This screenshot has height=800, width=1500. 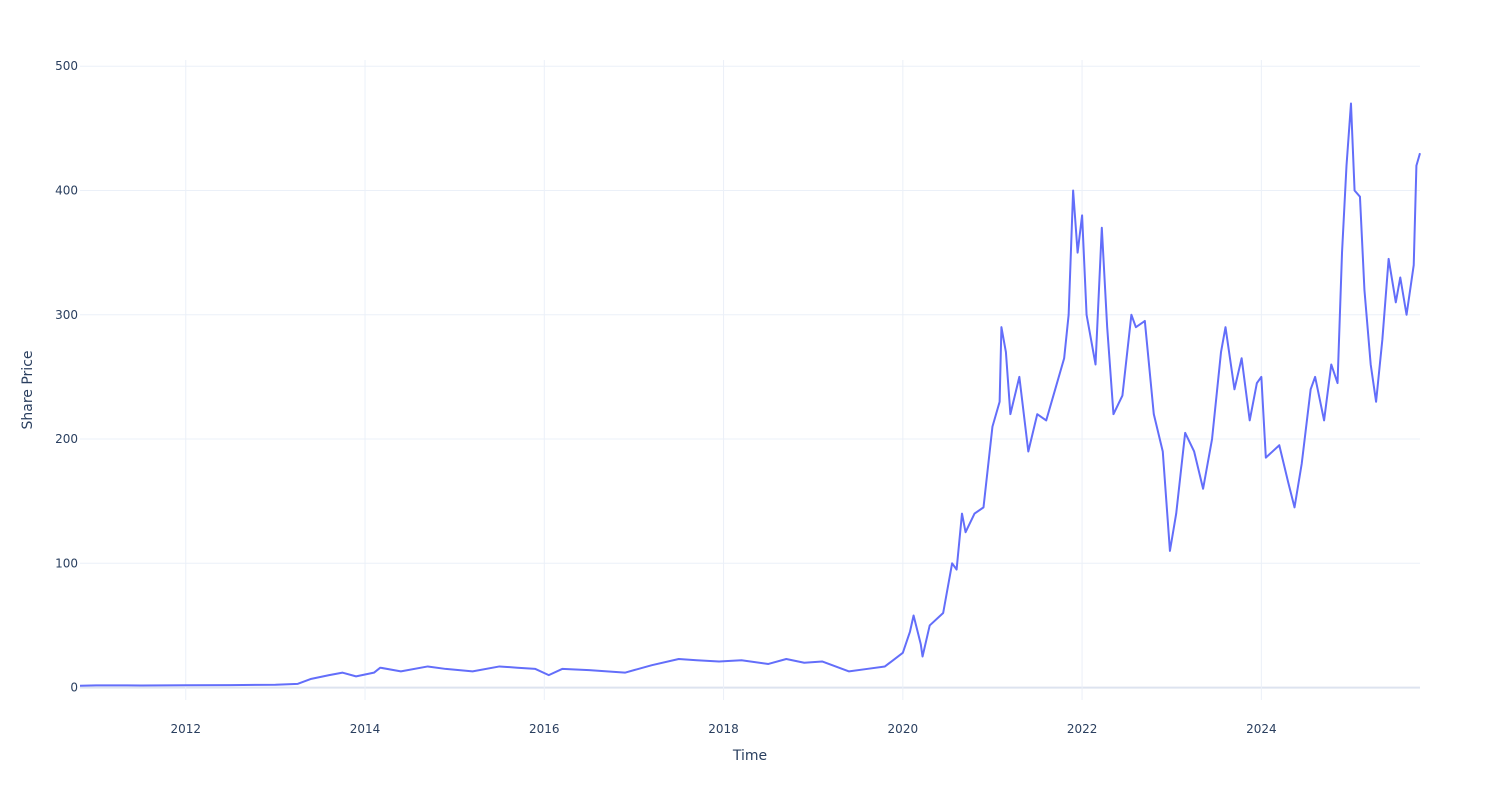 I want to click on y-tick-label: 100, so click(x=66, y=563).